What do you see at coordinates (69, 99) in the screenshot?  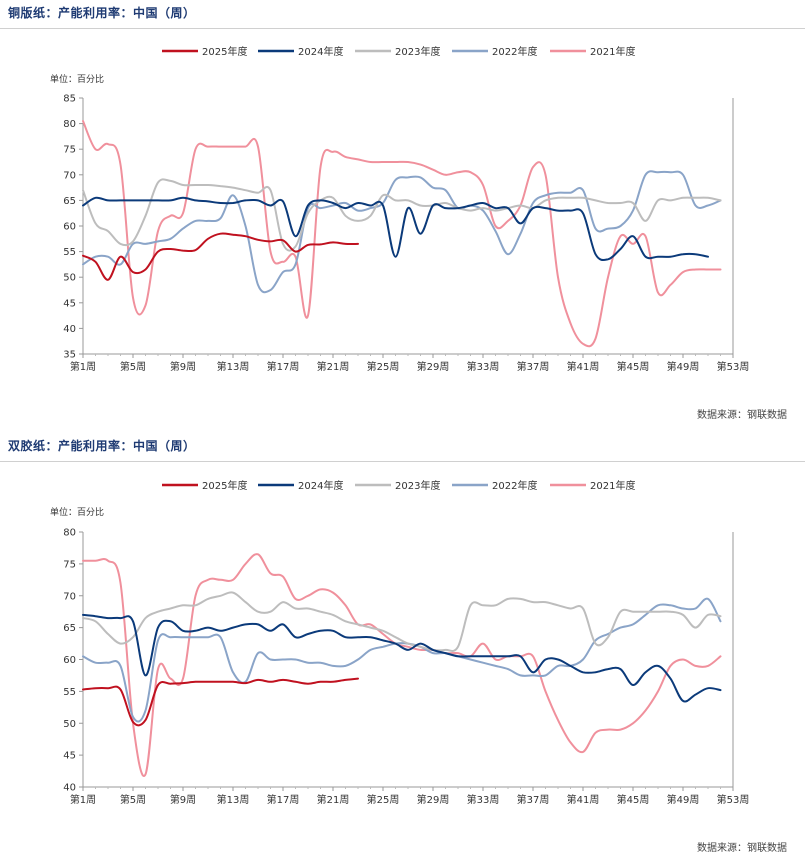 I see `y-tick-label: 85` at bounding box center [69, 99].